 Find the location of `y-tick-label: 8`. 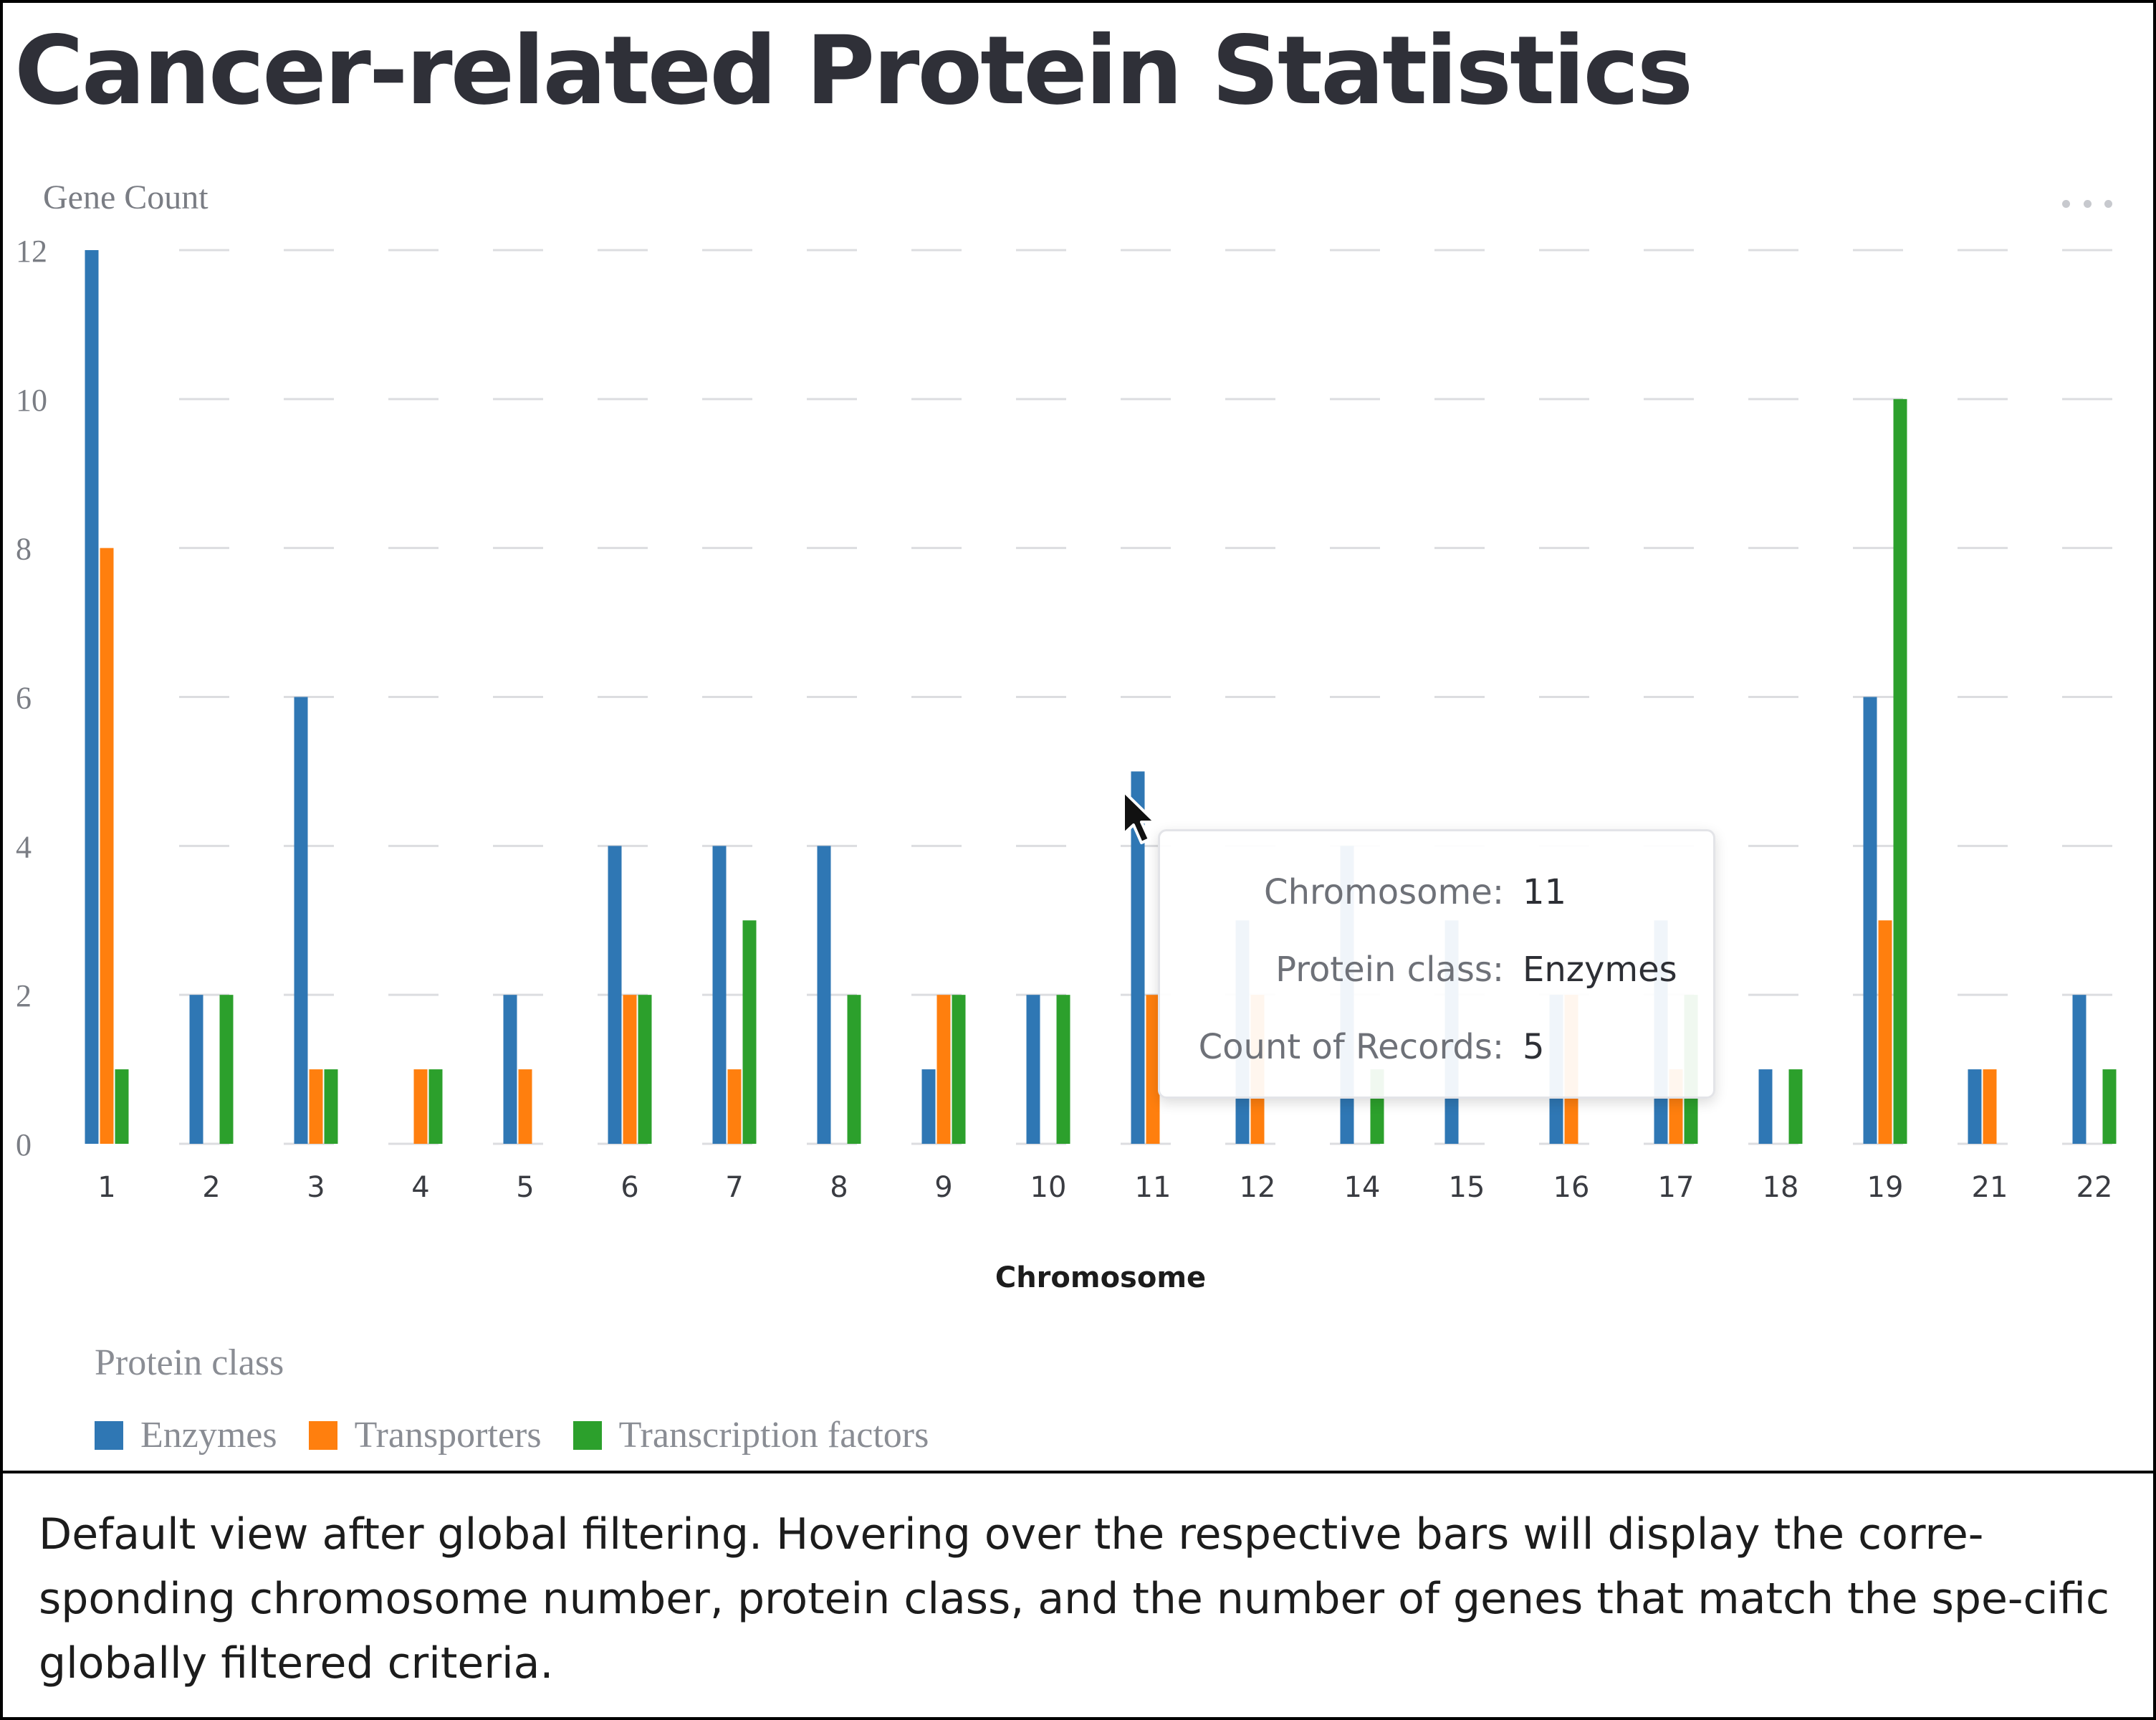

y-tick-label: 8 is located at coordinates (24, 549).